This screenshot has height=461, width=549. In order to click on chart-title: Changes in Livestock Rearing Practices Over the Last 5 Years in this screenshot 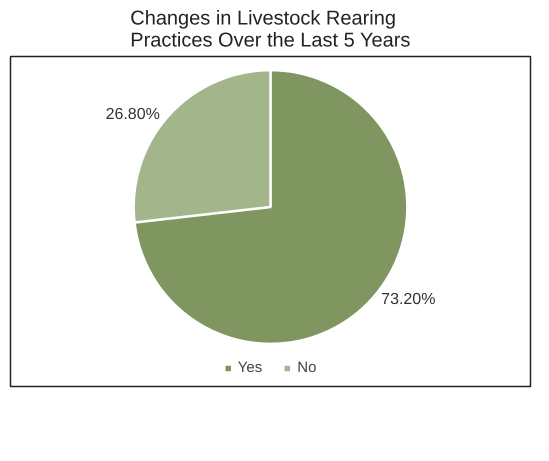, I will do `click(270, 30)`.